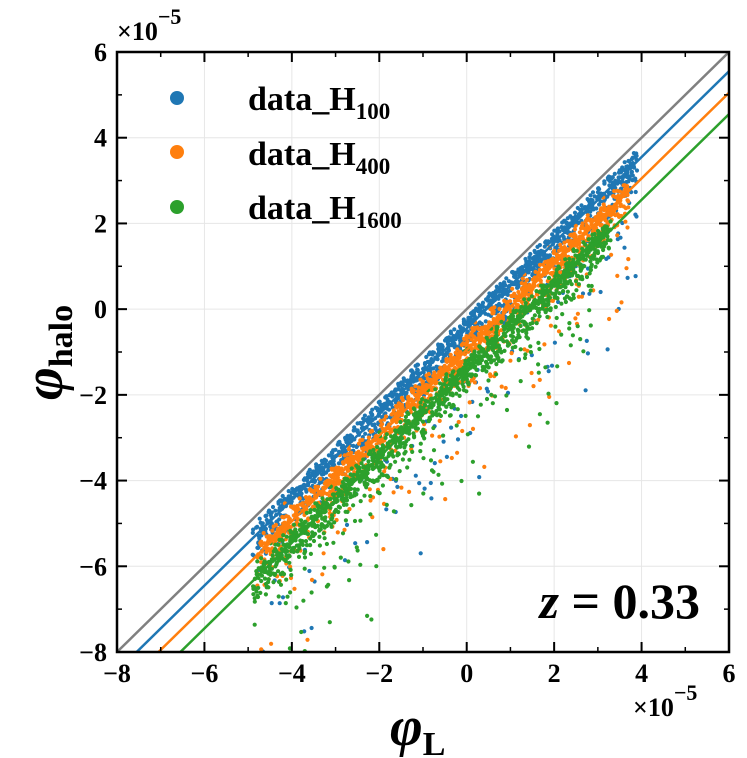 Image resolution: width=747 pixels, height=758 pixels. Describe the element at coordinates (653, 707) in the screenshot. I see `x-scale-base: ×10` at that location.